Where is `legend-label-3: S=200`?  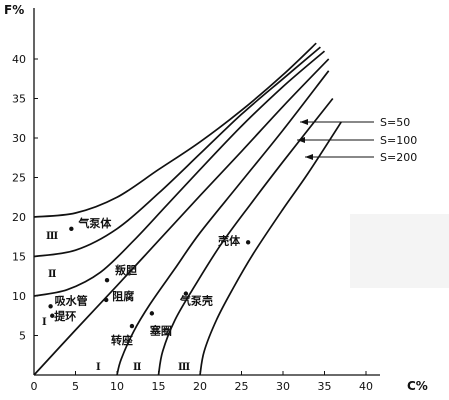
legend-label-3: S=200 is located at coordinates (398, 157).